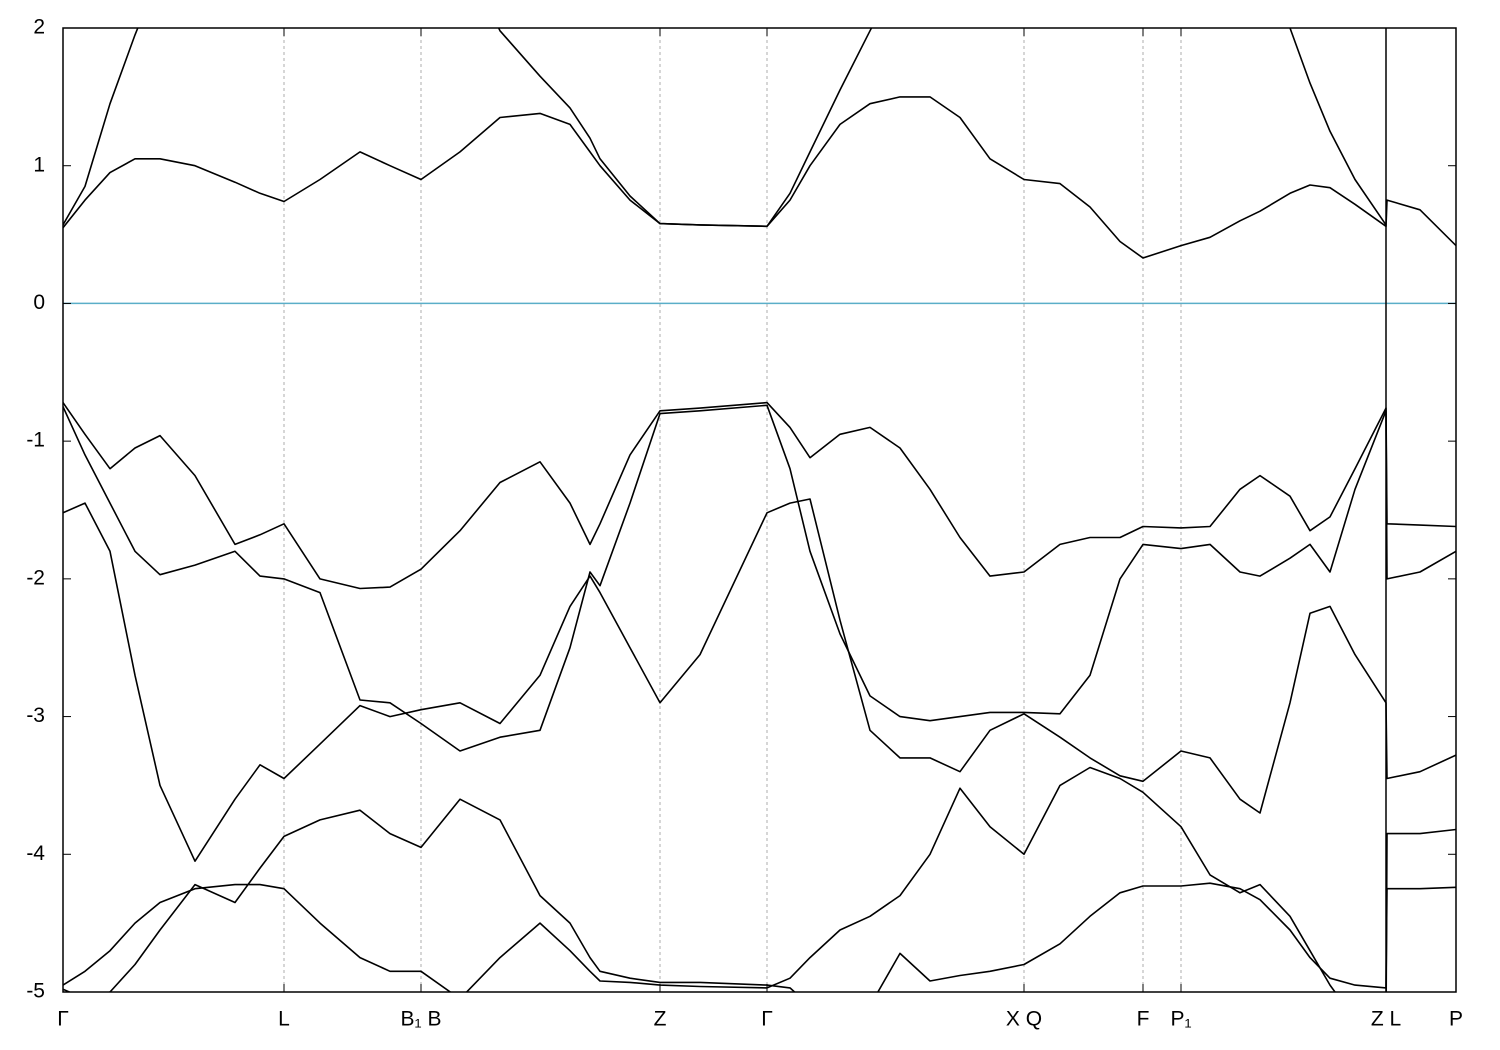  What do you see at coordinates (1456, 1019) in the screenshot?
I see `x-tick-label: P` at bounding box center [1456, 1019].